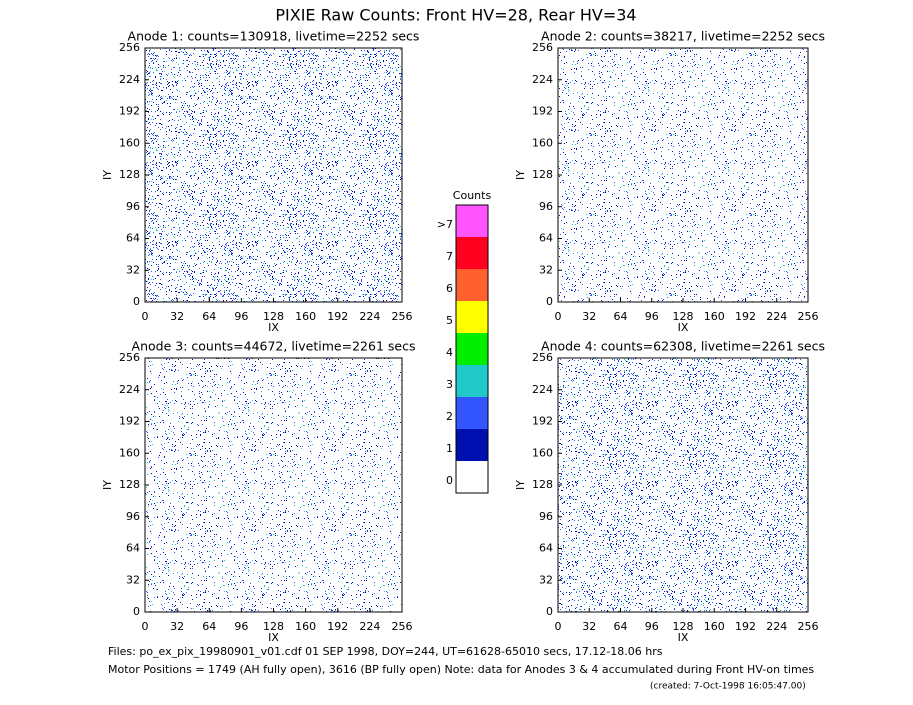 The height and width of the screenshot is (705, 913). What do you see at coordinates (449, 320) in the screenshot?
I see `colorbar-label: 5` at bounding box center [449, 320].